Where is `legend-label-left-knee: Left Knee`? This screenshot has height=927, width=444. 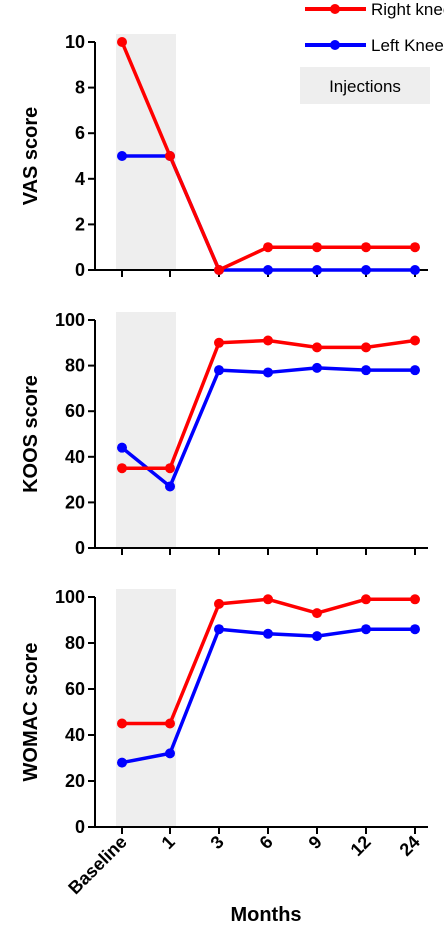 legend-label-left-knee: Left Knee is located at coordinates (407, 45).